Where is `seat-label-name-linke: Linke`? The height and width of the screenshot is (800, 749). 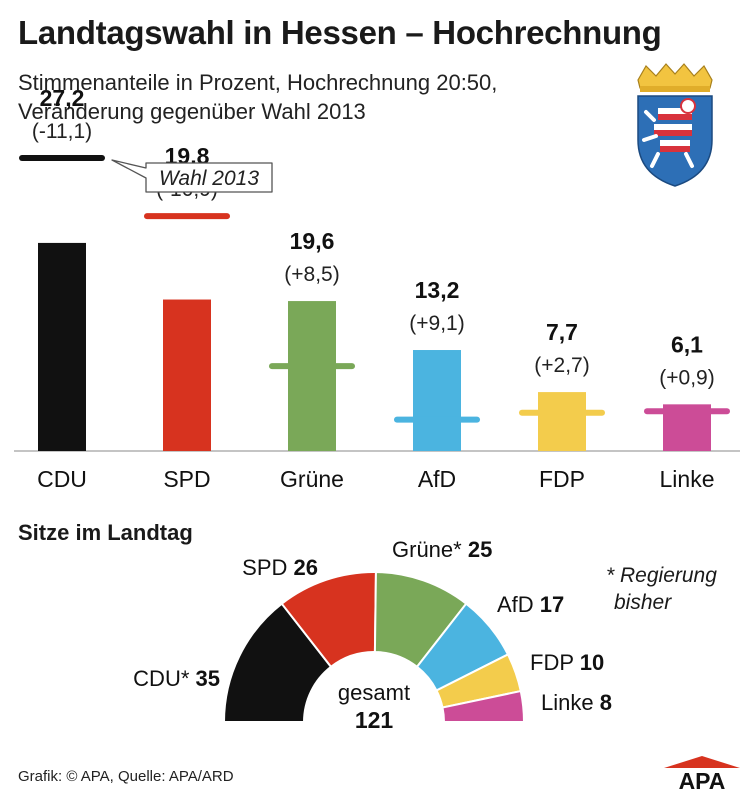
seat-label-name-linke: Linke is located at coordinates (570, 702).